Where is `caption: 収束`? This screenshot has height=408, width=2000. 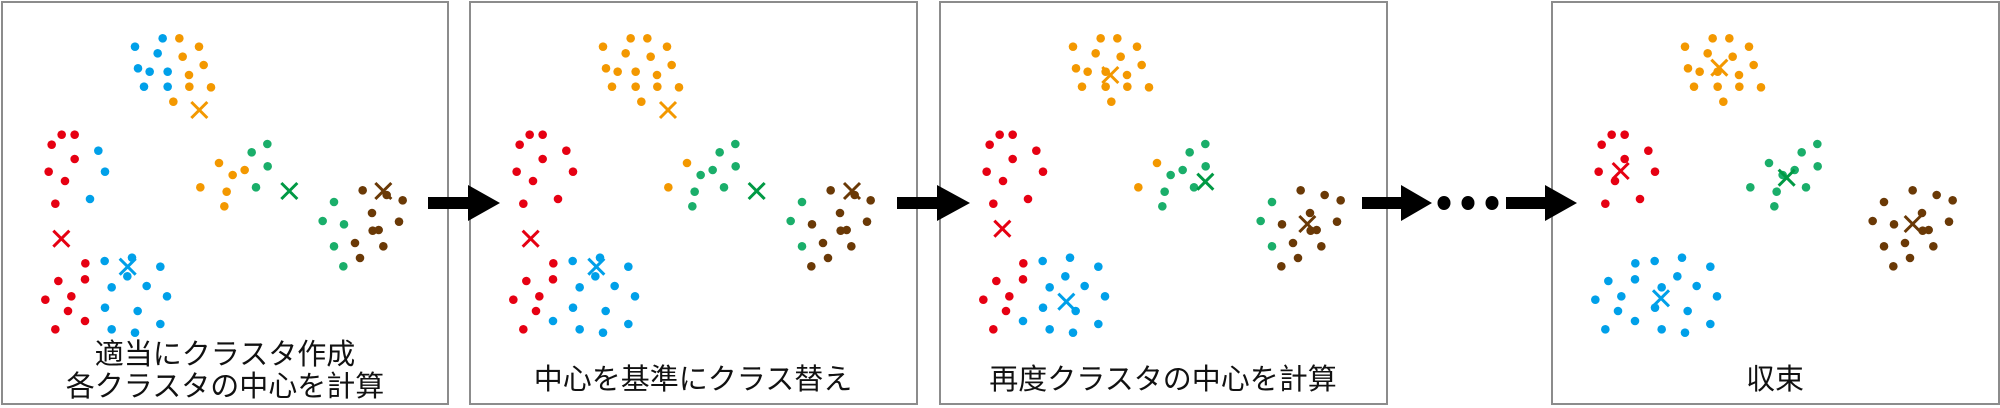
caption: 収束 is located at coordinates (1775, 379).